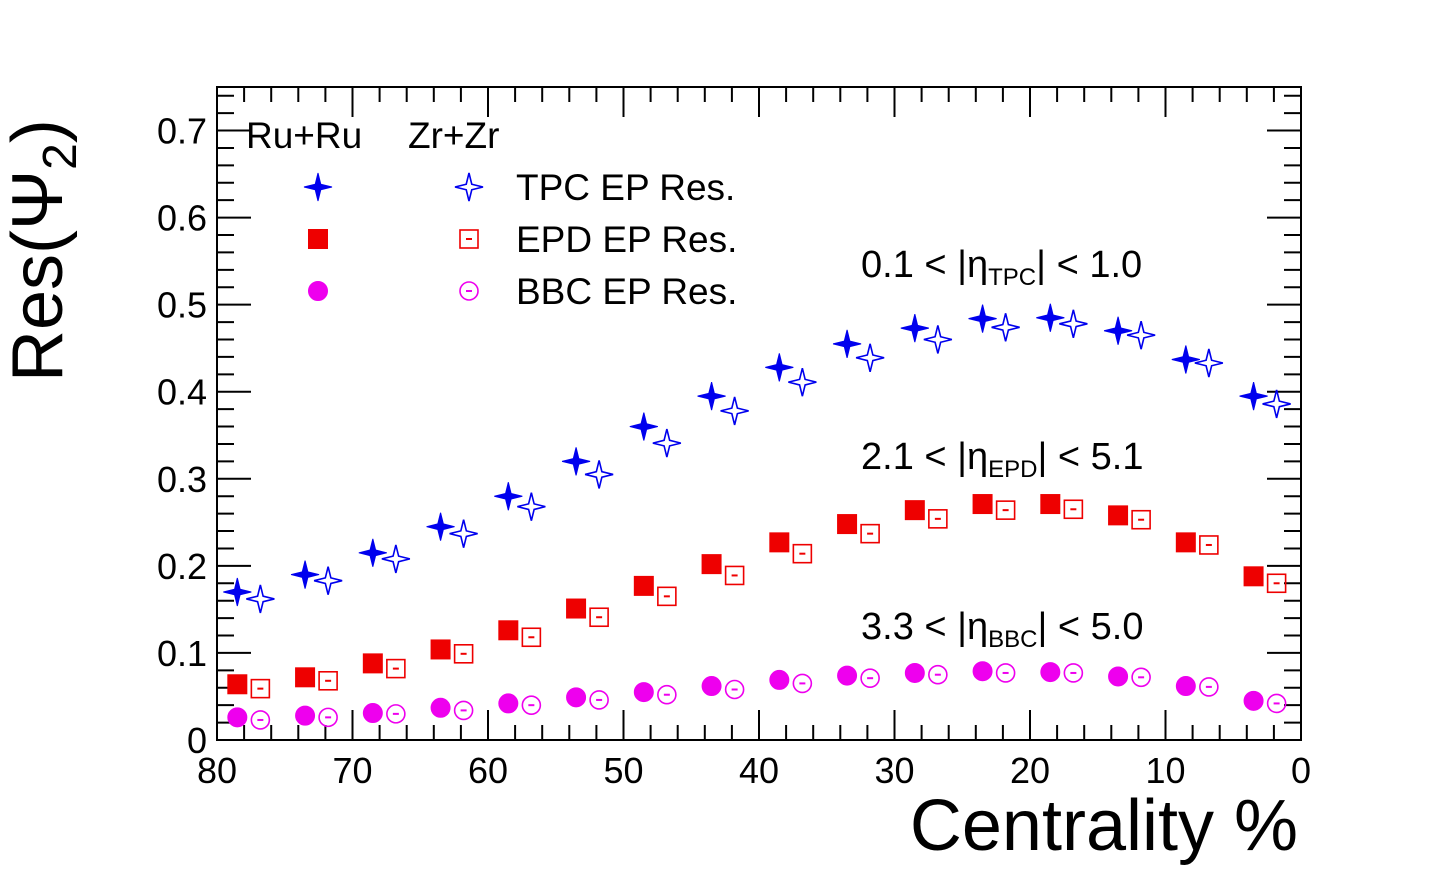 The image size is (1446, 872). I want to click on y-tick-label: 0.4, so click(182, 392).